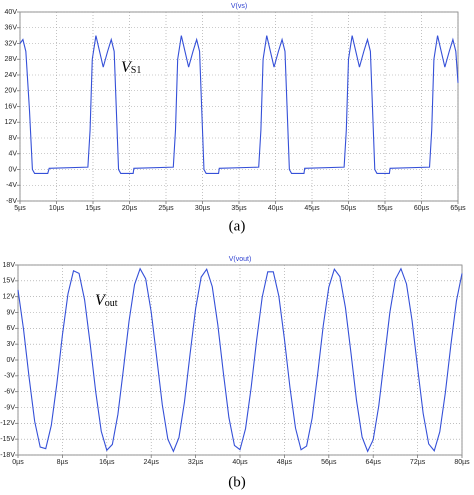  What do you see at coordinates (11, 91) in the screenshot?
I see `y-tick-label: 20V` at bounding box center [11, 91].